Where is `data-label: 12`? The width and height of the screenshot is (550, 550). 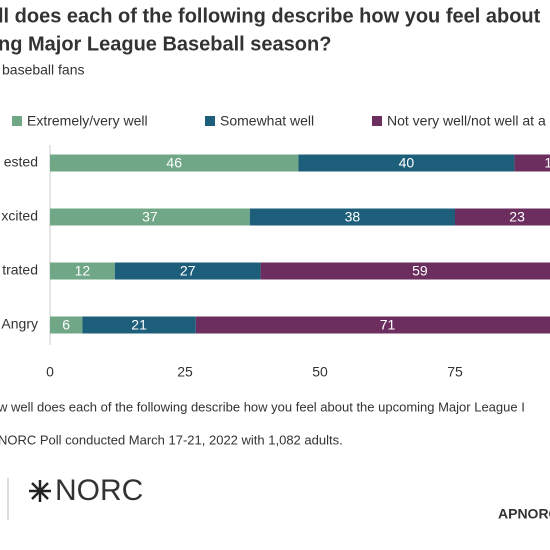 data-label: 12 is located at coordinates (83, 271).